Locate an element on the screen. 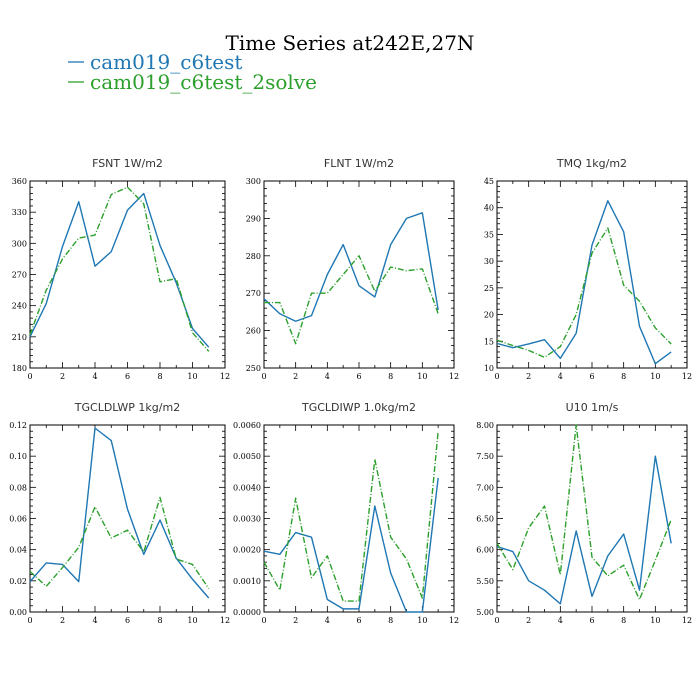 This screenshot has width=700, height=700. y-tick-label-tmq: 35 is located at coordinates (489, 234).